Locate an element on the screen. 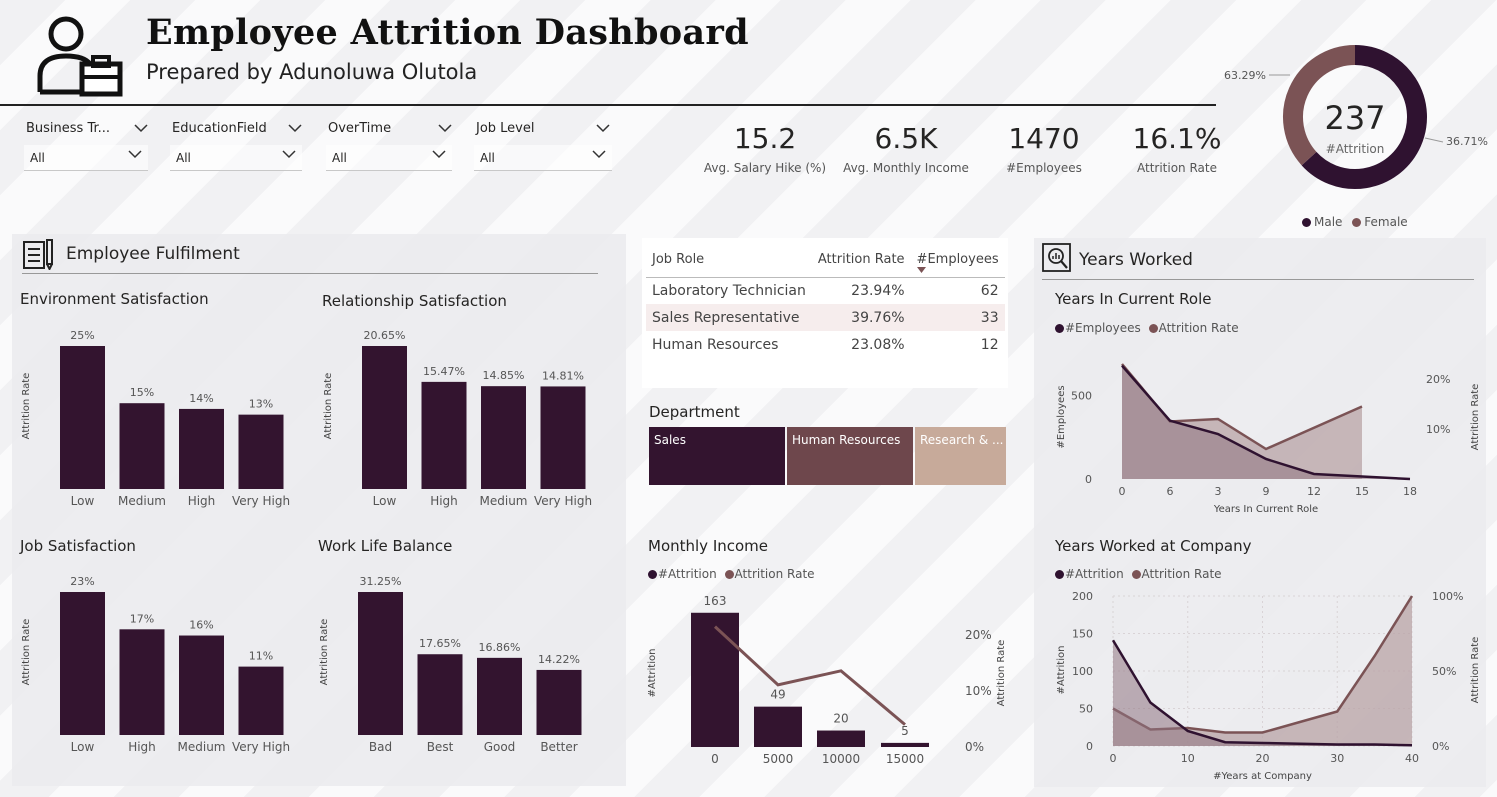 The width and height of the screenshot is (1497, 797). kpi-monthly-income: 6.5K Avg. Monthly Income is located at coordinates (906, 148).